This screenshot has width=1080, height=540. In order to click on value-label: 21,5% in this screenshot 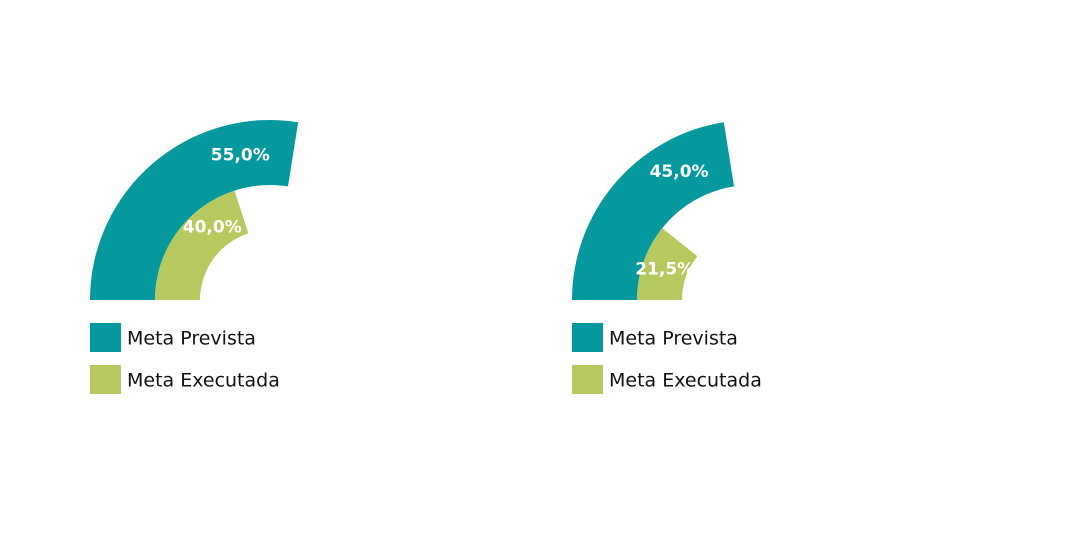, I will do `click(664, 269)`.